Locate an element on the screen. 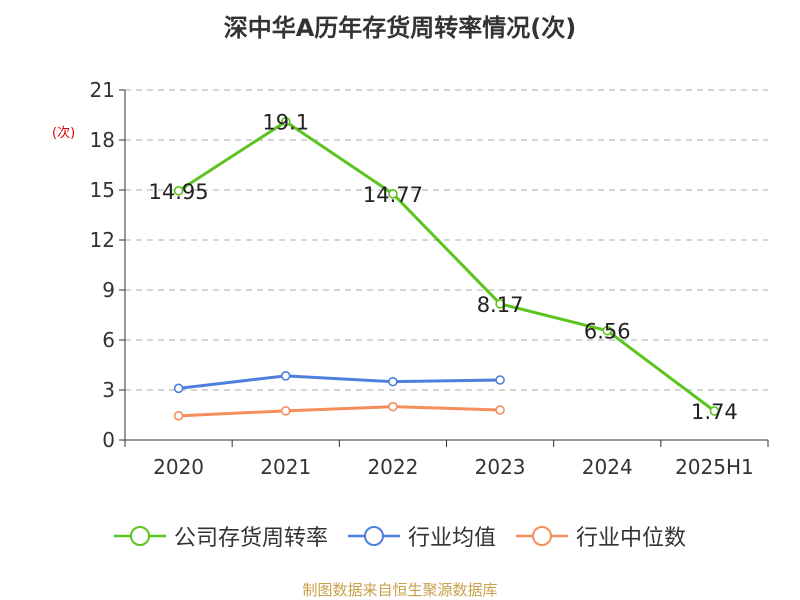 The width and height of the screenshot is (800, 600). legend-marker-industry-mean is located at coordinates (373, 536).